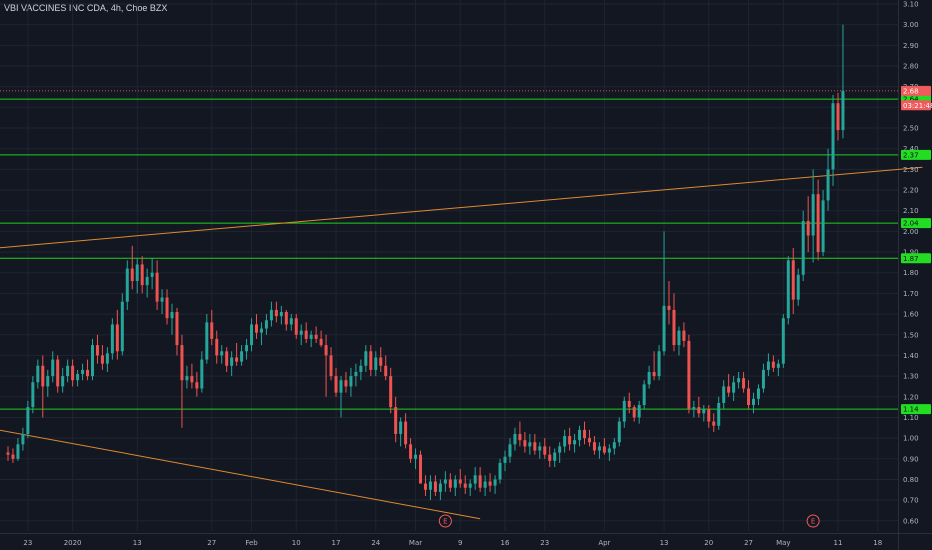 The height and width of the screenshot is (550, 932). I want to click on countdown-label: 03:21:48, so click(917, 106).